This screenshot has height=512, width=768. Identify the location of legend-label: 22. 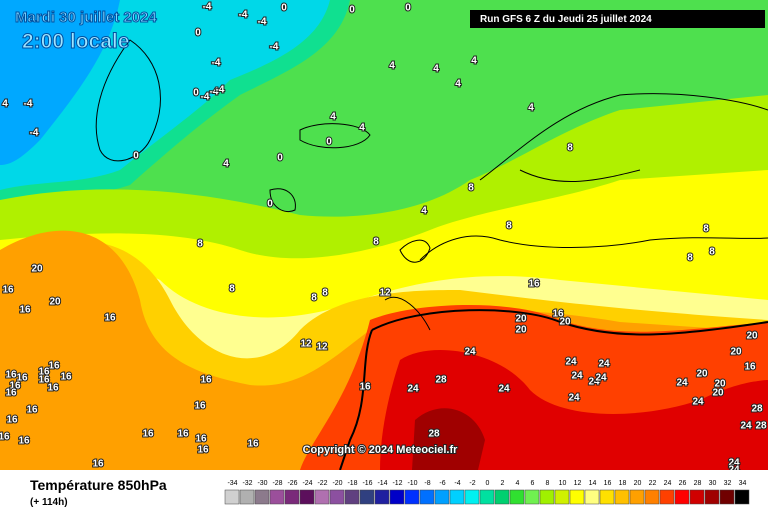
(653, 483).